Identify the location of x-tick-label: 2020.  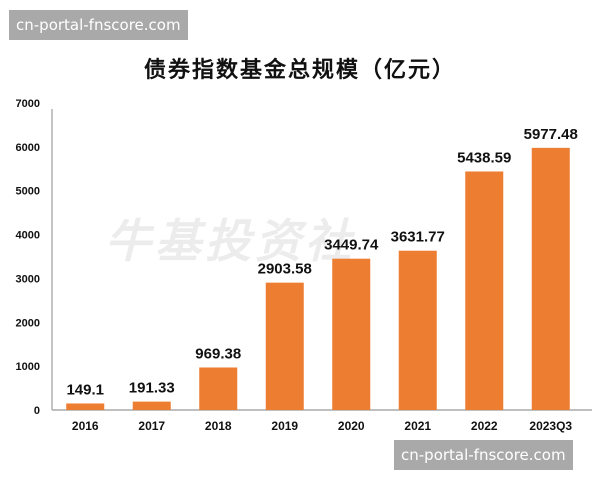
(351, 426).